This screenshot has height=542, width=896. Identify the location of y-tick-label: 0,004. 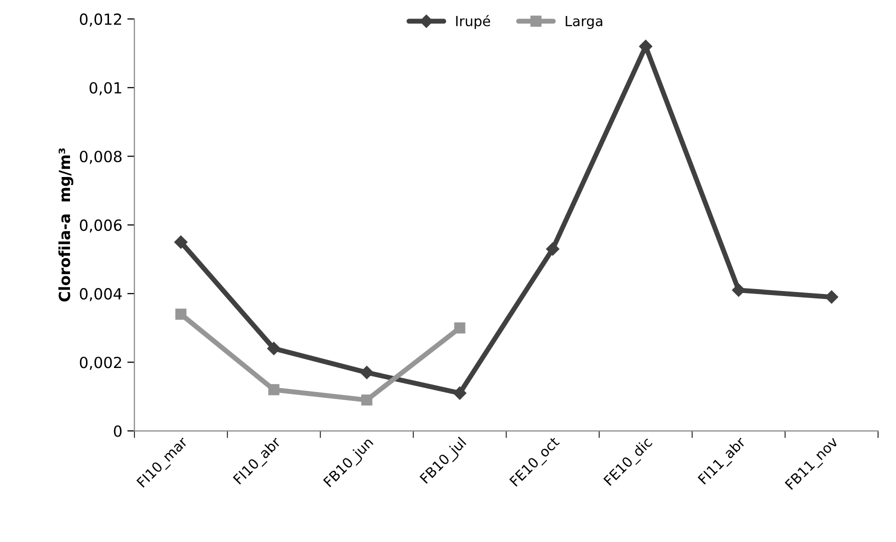
(101, 295).